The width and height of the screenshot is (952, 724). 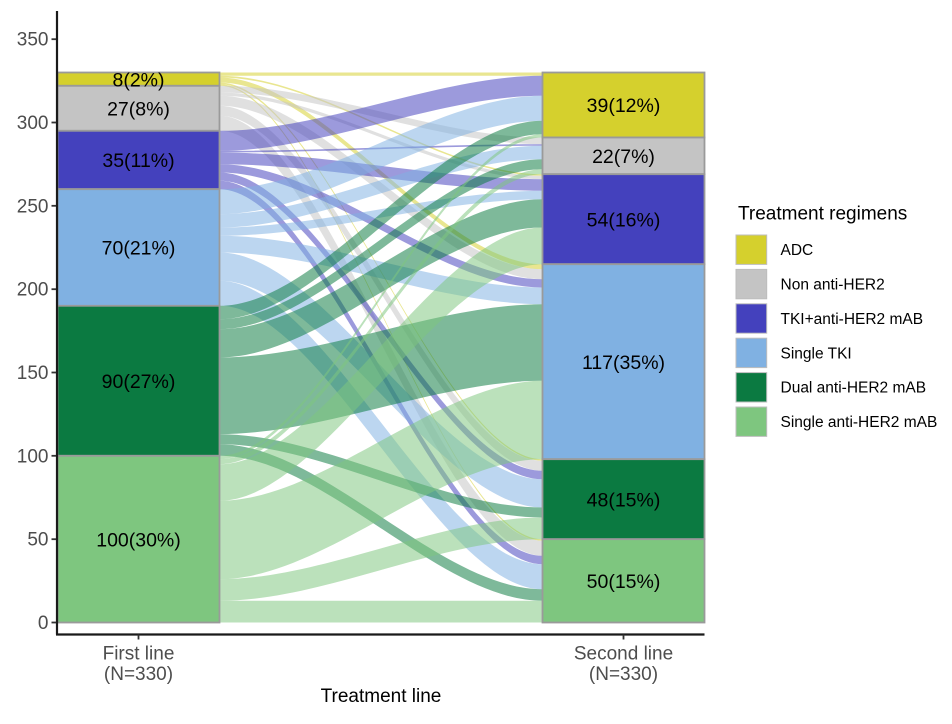 What do you see at coordinates (37, 540) in the screenshot?
I see `svg-text: 50` at bounding box center [37, 540].